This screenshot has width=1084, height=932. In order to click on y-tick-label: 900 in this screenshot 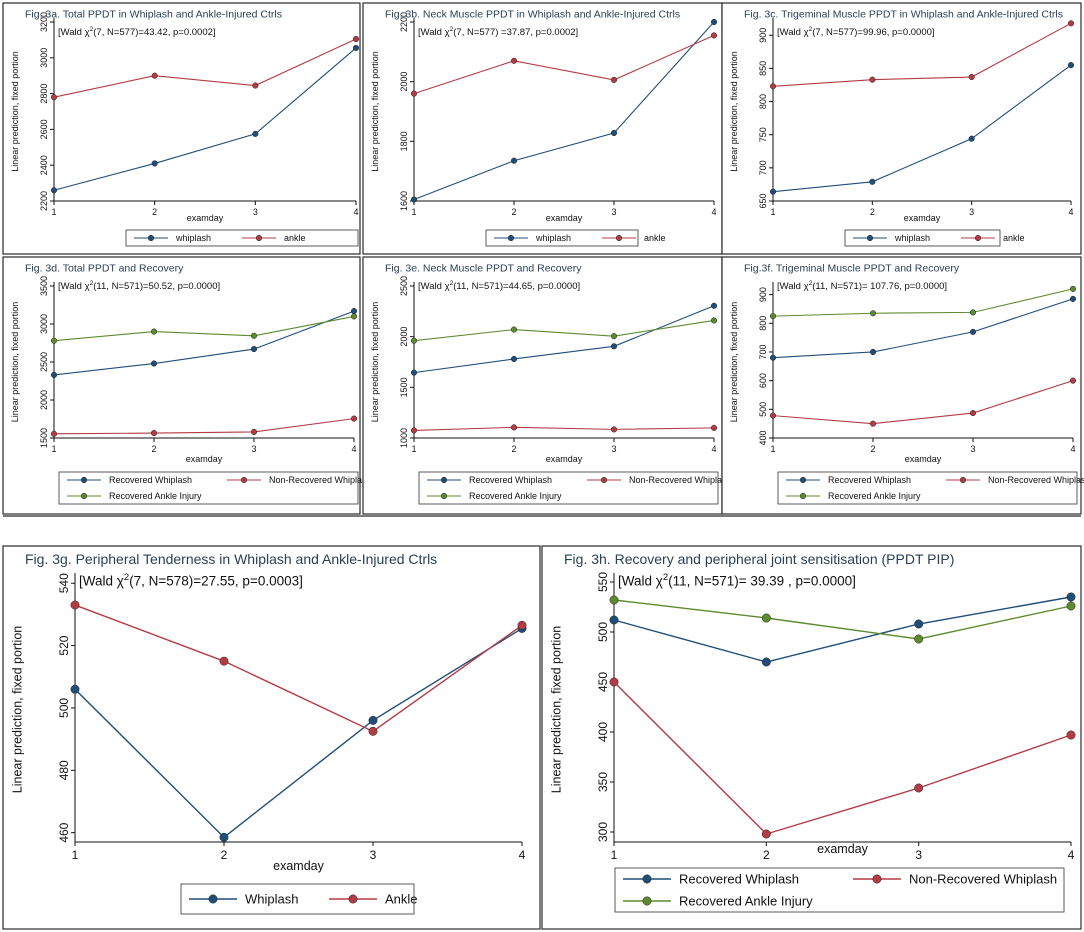, I will do `click(763, 35)`.